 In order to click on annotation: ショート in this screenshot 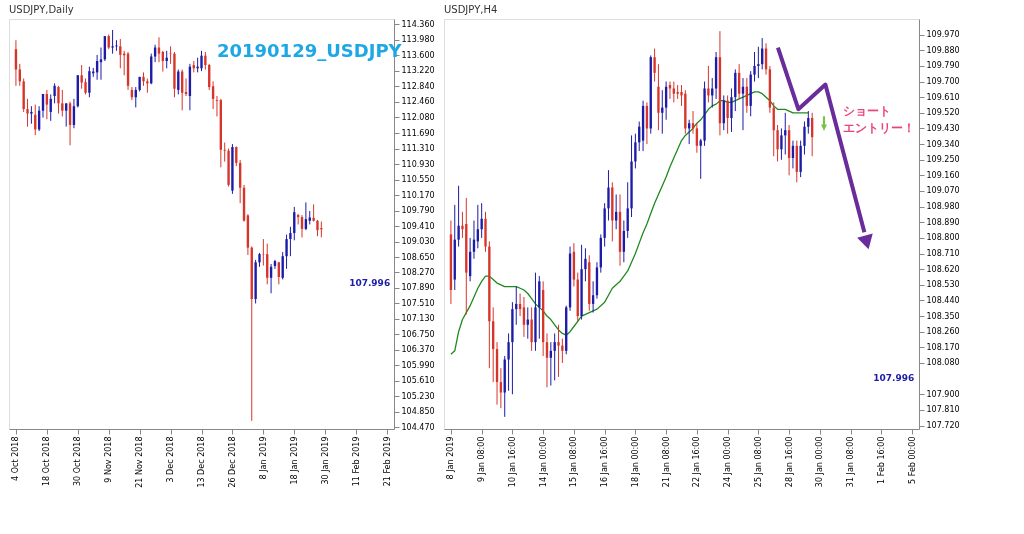, I will do `click(867, 111)`.